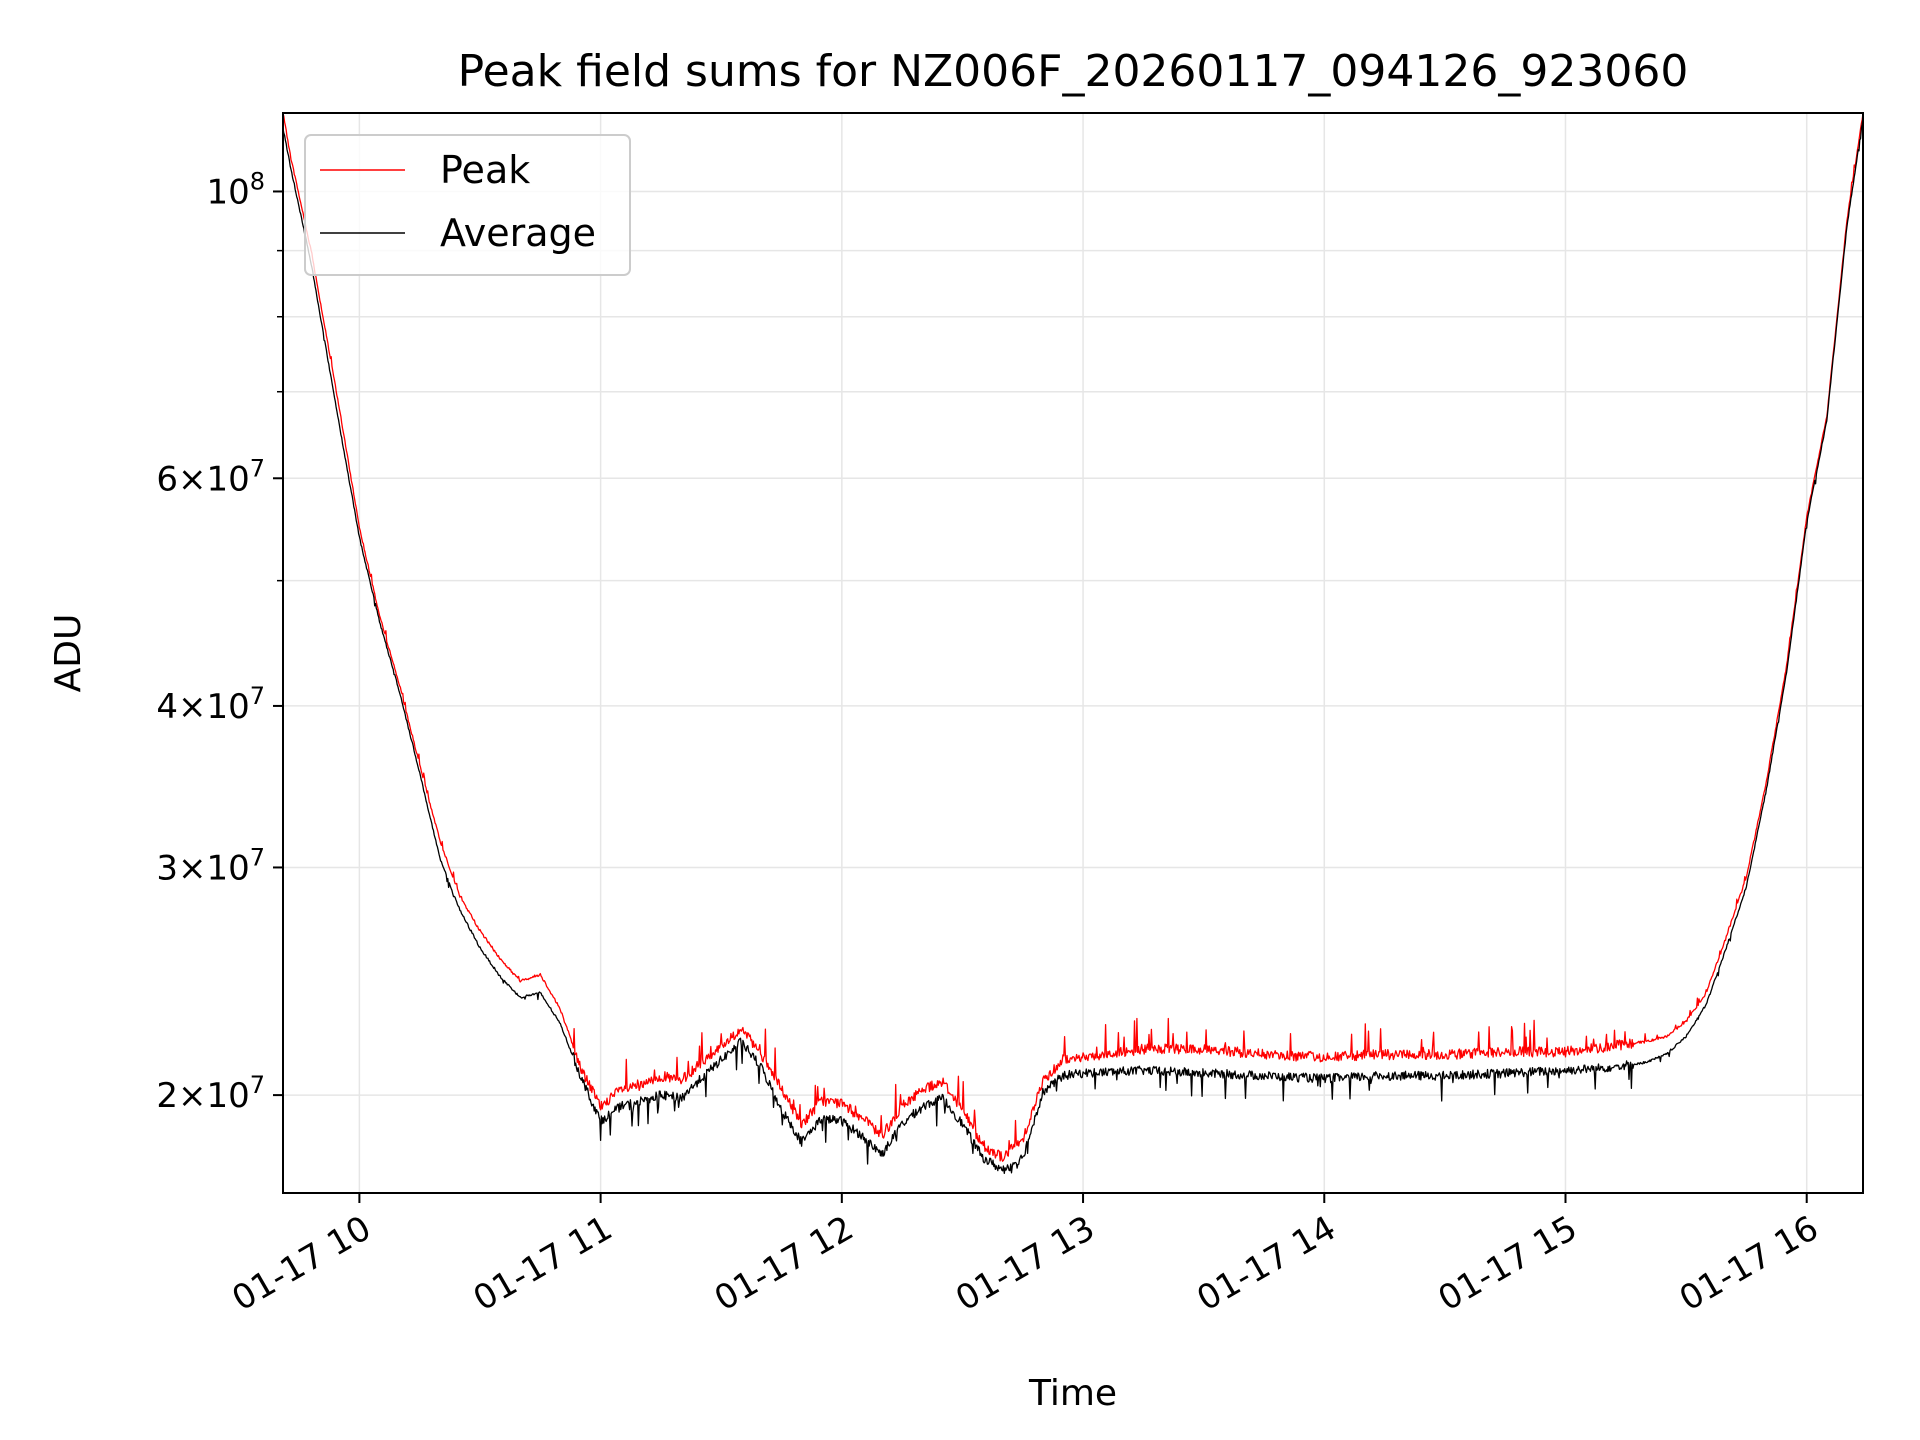  What do you see at coordinates (235, 189) in the screenshot?
I see `y-tick-label: 108` at bounding box center [235, 189].